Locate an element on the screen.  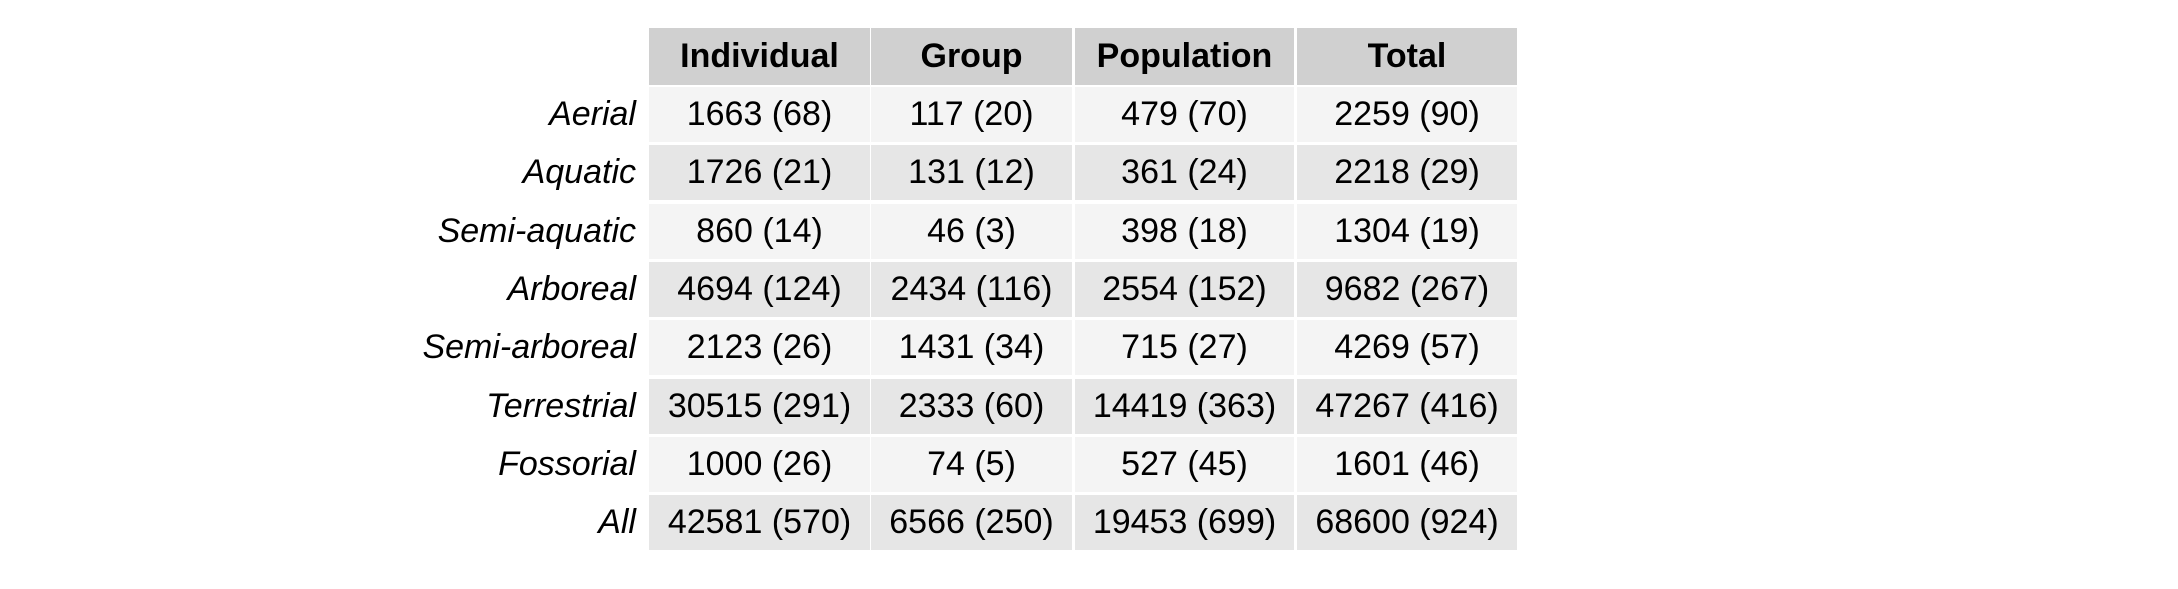
row-label-semi-arboreal: Semi-arboreal is located at coordinates (529, 347).